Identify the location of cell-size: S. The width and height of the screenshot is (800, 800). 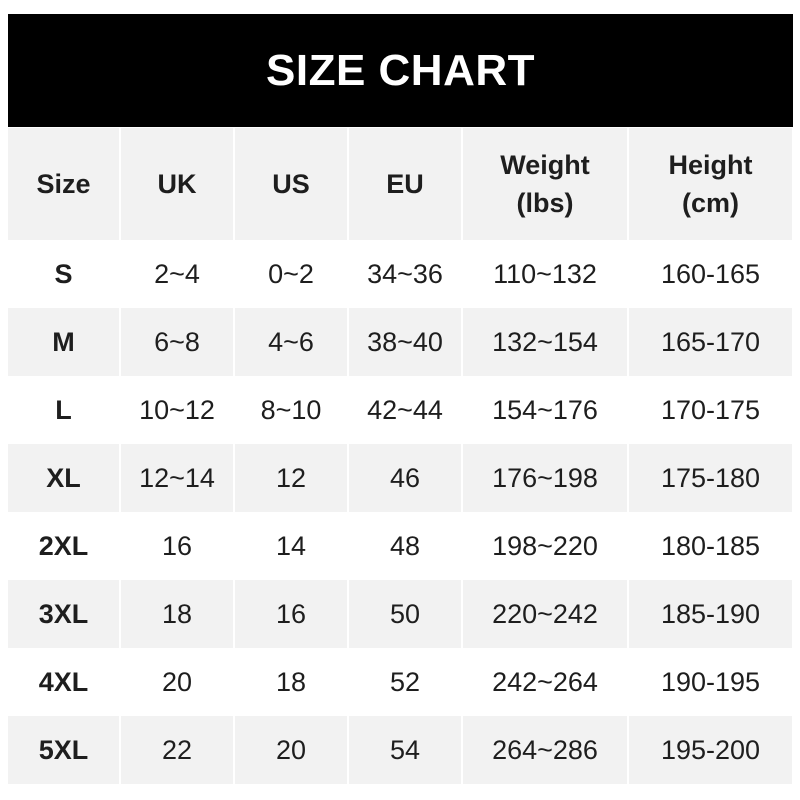
(64, 274).